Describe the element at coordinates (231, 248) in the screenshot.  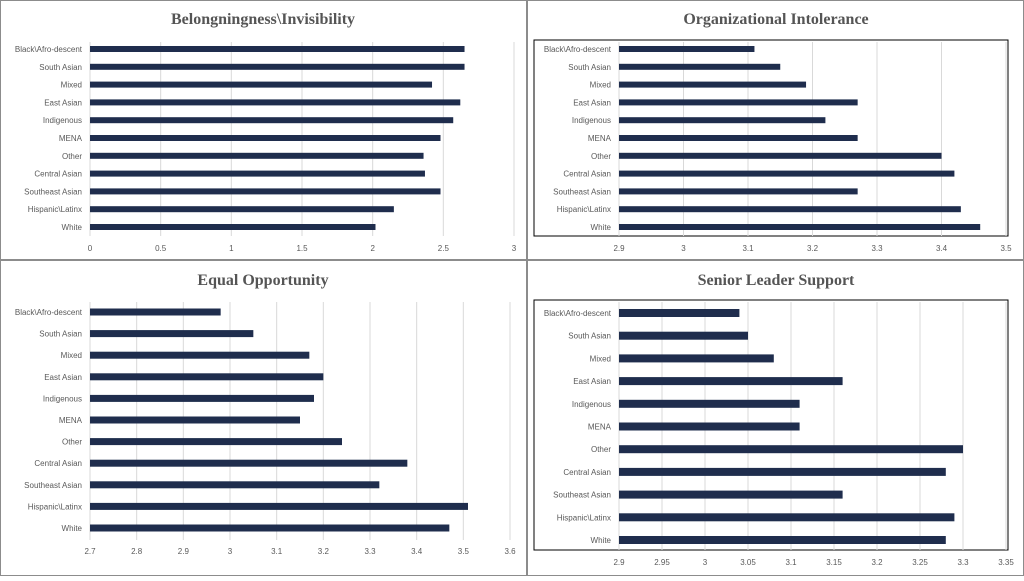
I see `x-tick-label: 1` at that location.